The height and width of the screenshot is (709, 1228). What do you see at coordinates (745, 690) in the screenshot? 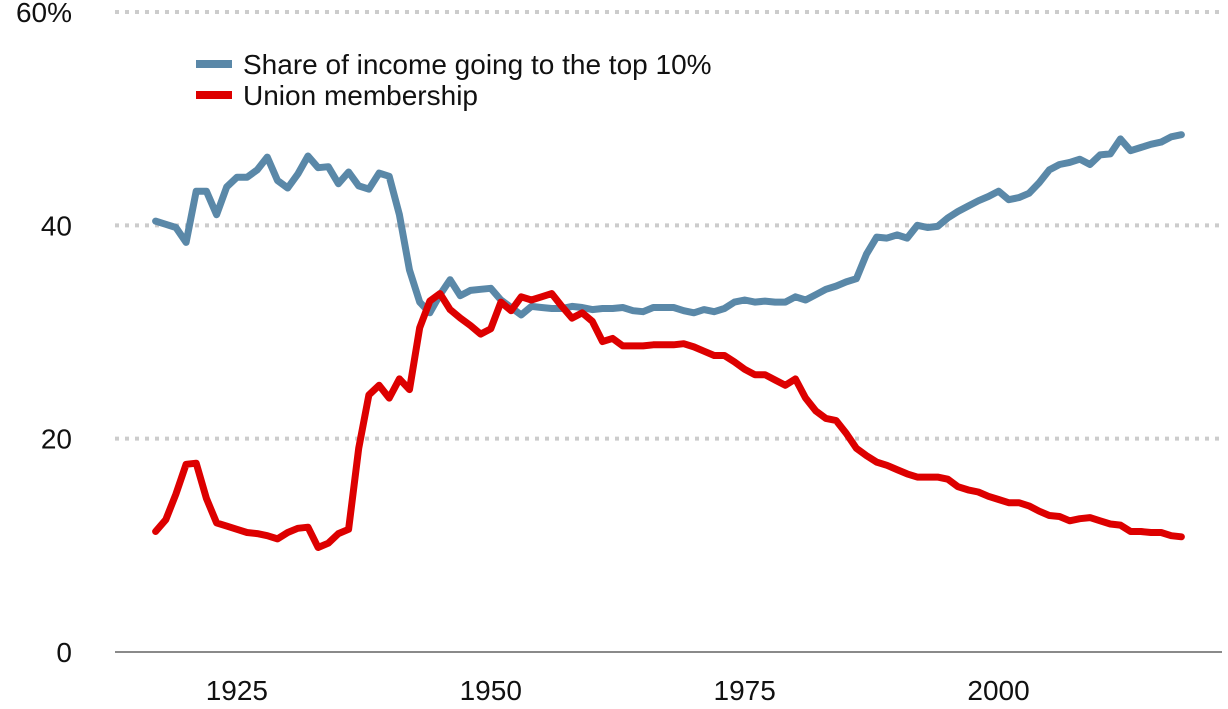
I see `x-tick-label: 1975` at bounding box center [745, 690].